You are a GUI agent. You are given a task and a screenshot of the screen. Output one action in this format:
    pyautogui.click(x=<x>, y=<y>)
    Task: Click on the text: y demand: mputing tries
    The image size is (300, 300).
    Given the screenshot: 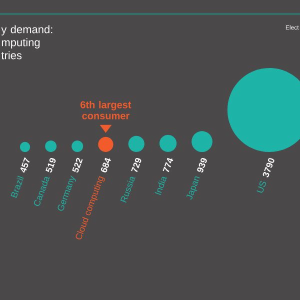 What is the action you would take?
    pyautogui.click(x=26, y=42)
    